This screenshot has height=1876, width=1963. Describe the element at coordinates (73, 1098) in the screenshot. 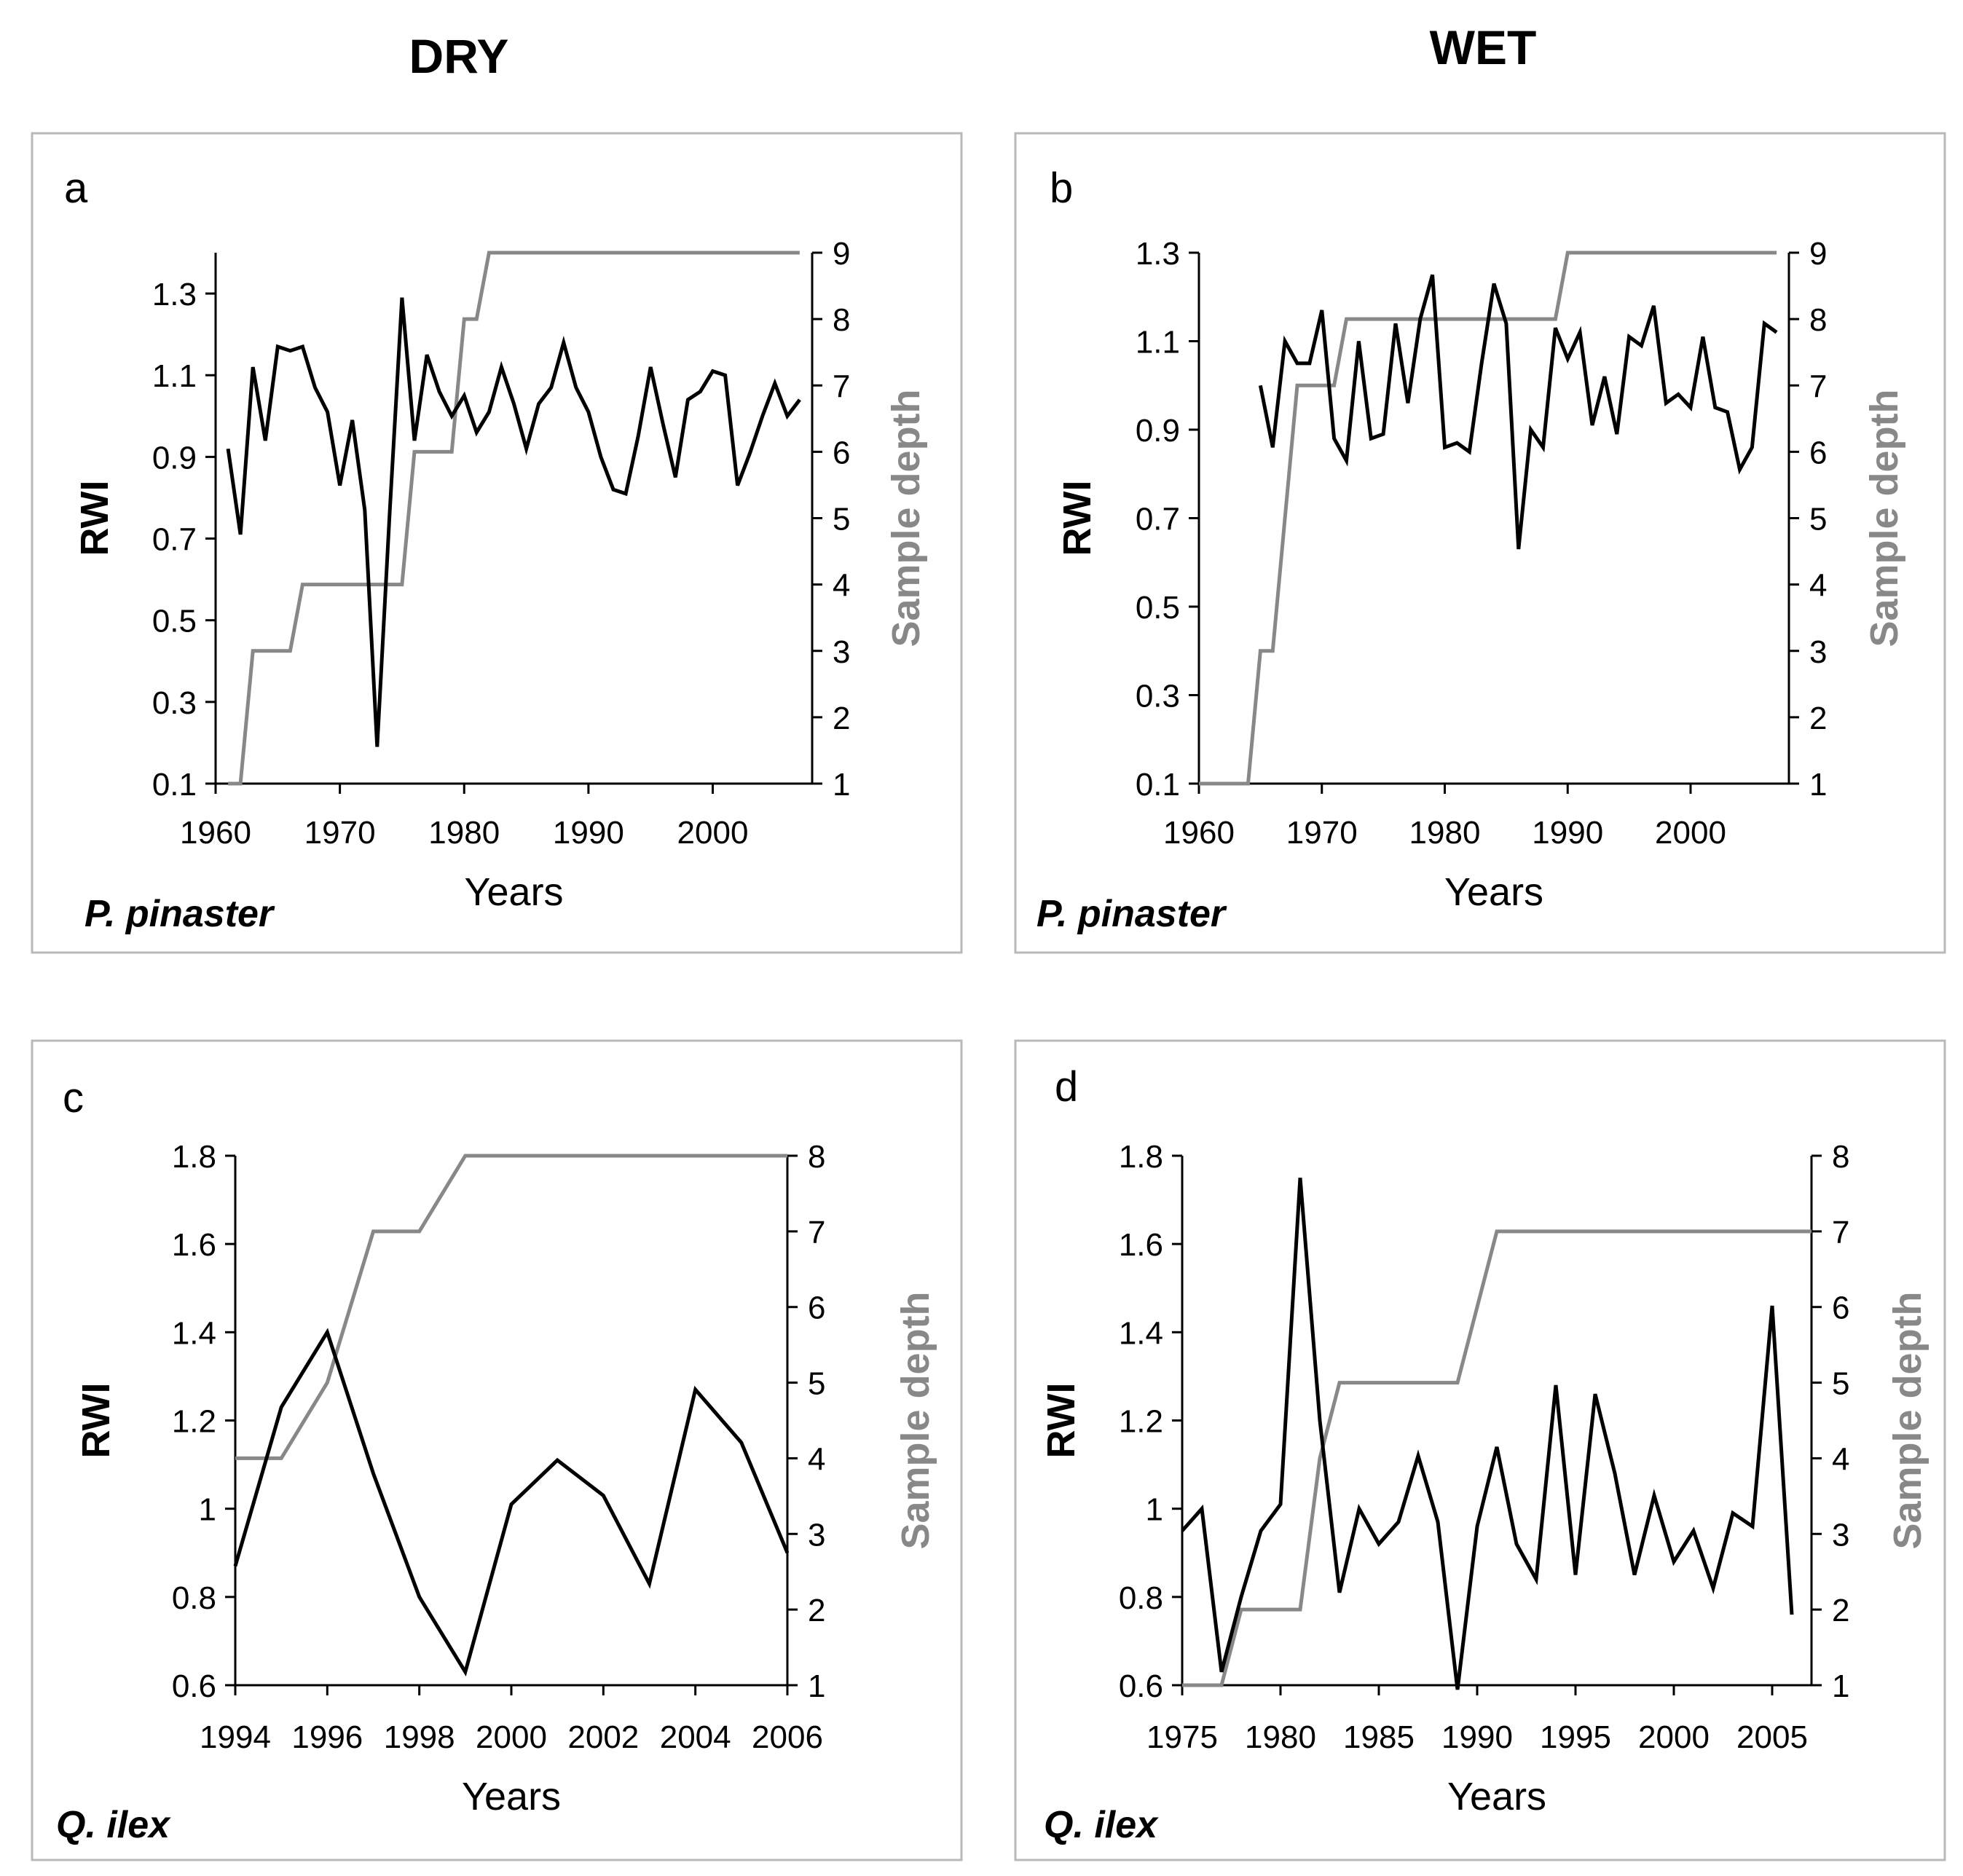

I see `panel-letter: c` at that location.